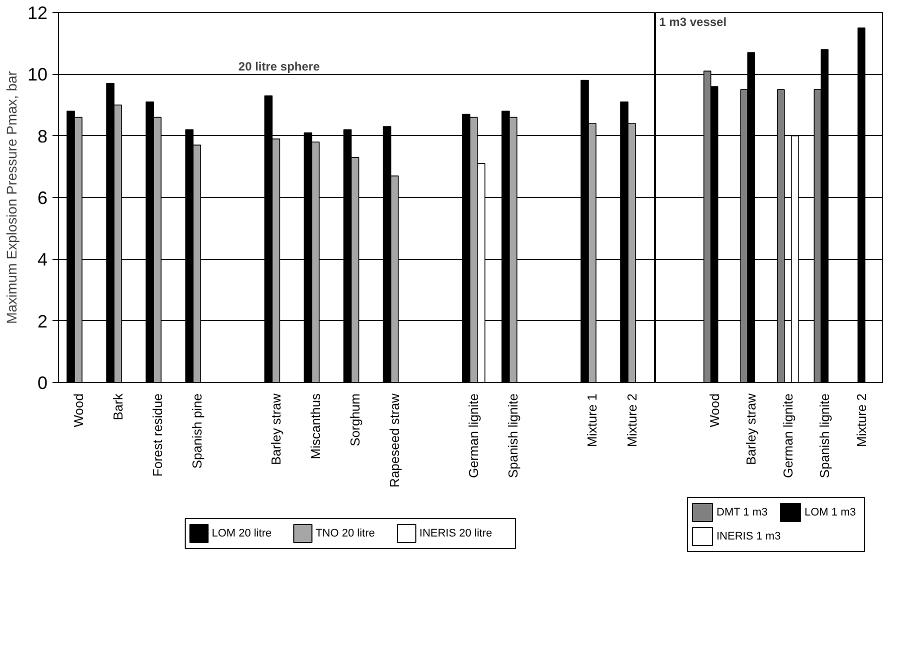  Describe the element at coordinates (11, 197) in the screenshot. I see `y-axis-title: Maximum Explosion Pressure Pmax, bar` at that location.